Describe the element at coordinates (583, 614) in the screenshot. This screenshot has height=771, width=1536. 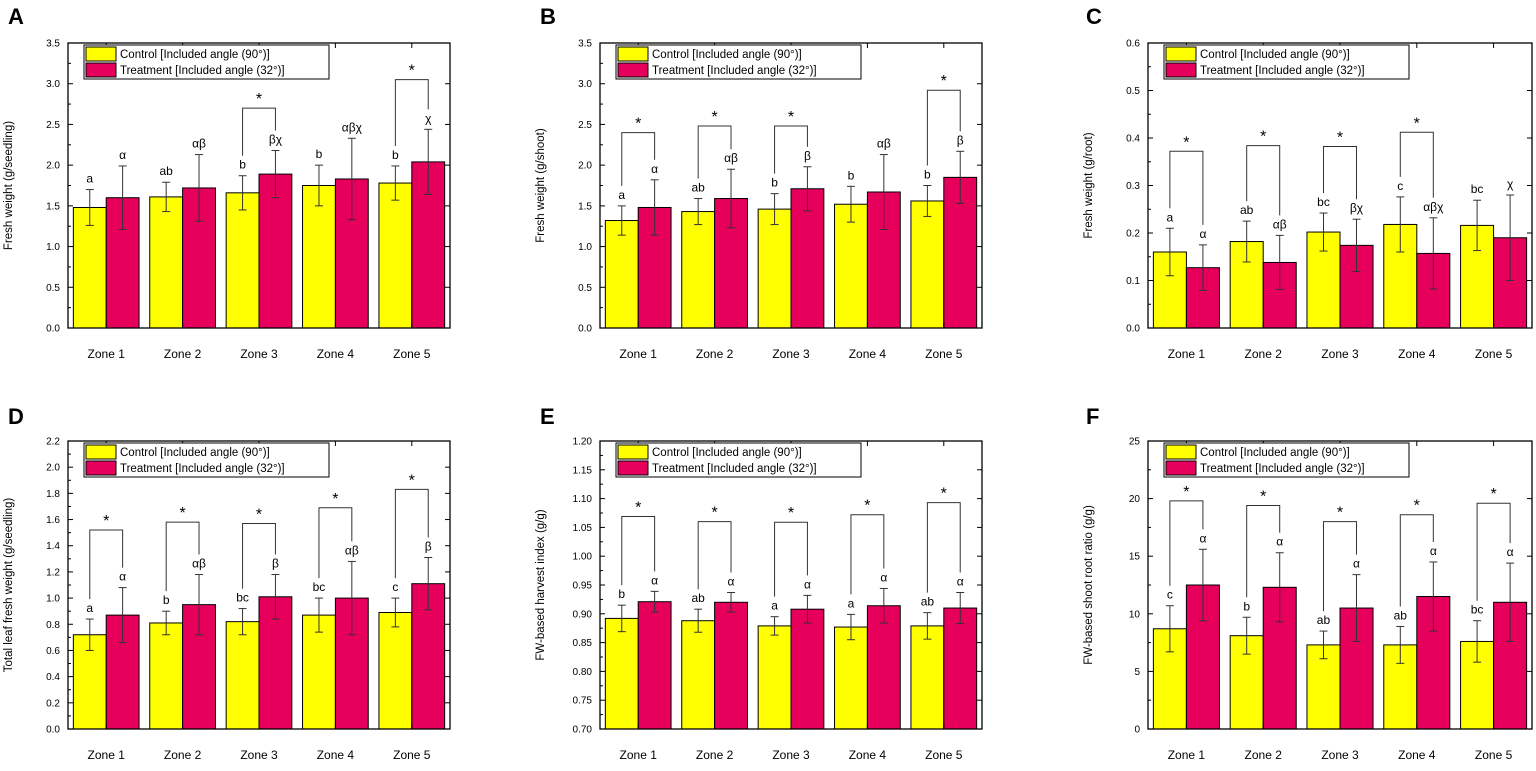
I see `y-tick-label: 0.90` at that location.